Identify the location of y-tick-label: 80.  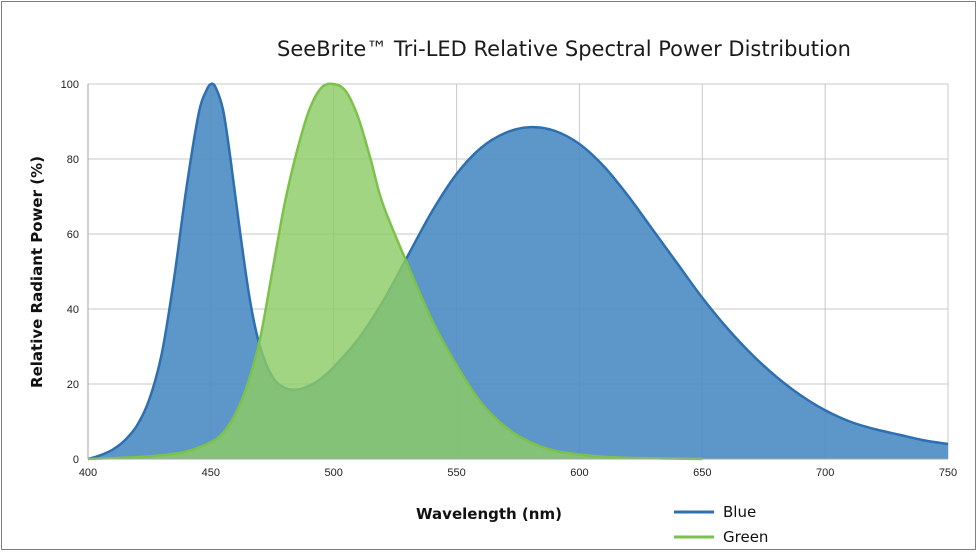
(73, 160).